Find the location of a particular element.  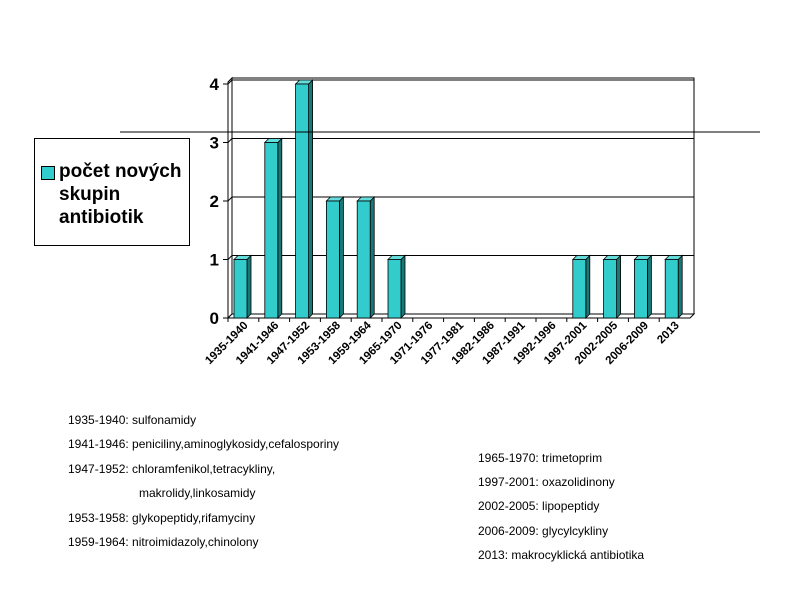

legend-label: počet nových skupin antibiotik is located at coordinates (120, 194).